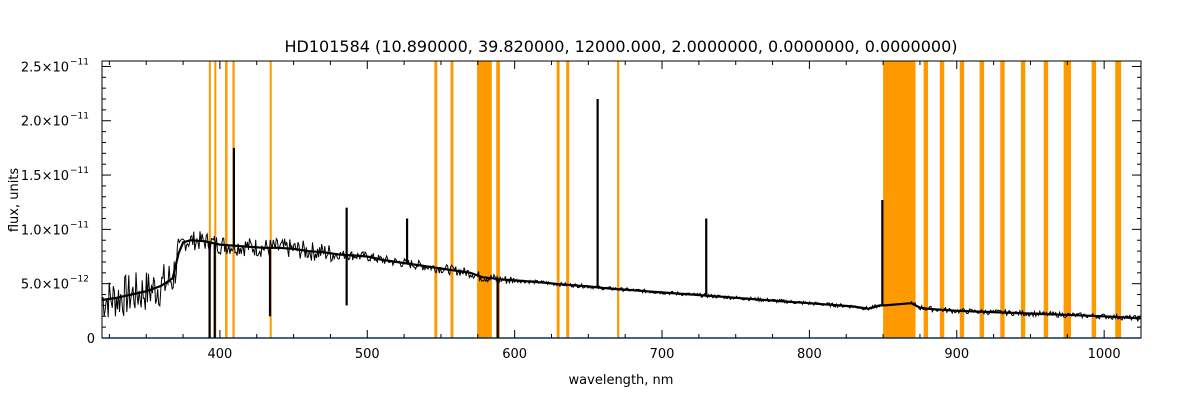 This screenshot has height=400, width=1200. I want to click on x-tick-label: 800, so click(809, 354).